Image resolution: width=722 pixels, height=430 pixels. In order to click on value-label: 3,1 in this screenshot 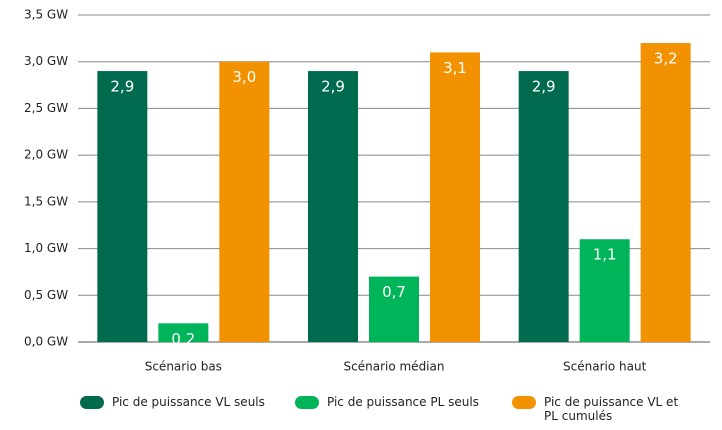, I will do `click(455, 68)`.